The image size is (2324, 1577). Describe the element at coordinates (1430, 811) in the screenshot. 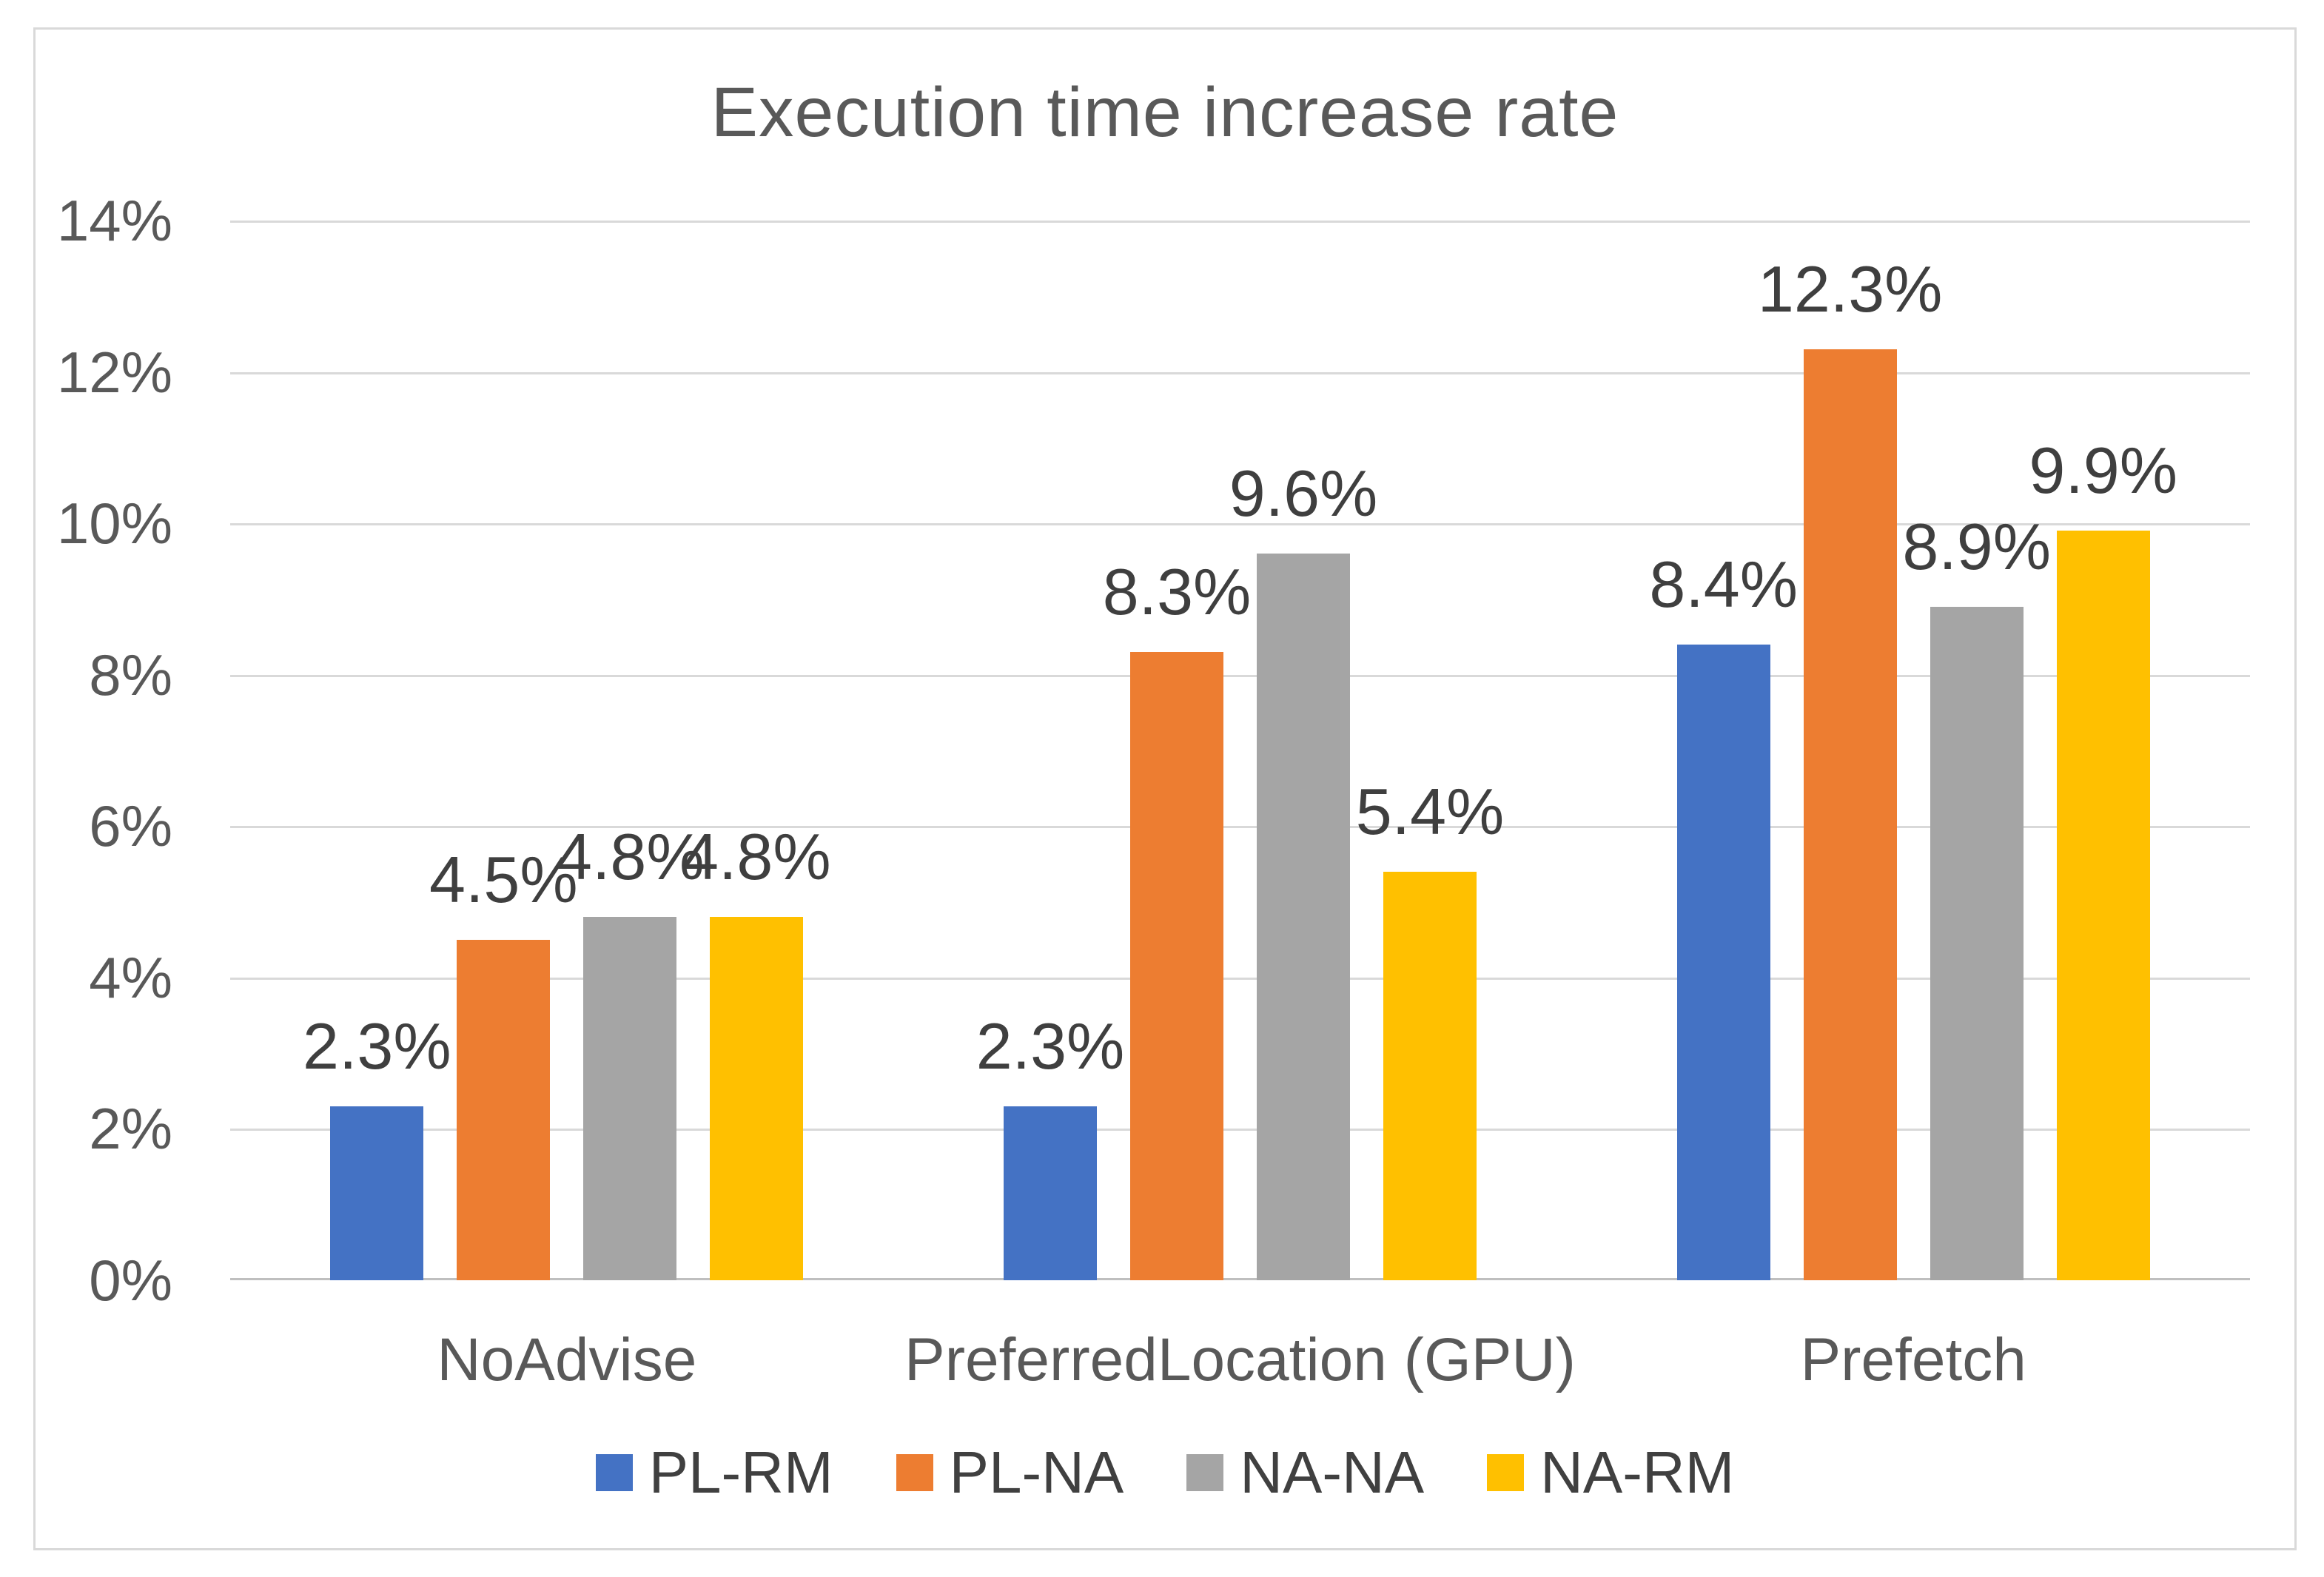

I see `bar-value-label: 5.4%` at that location.